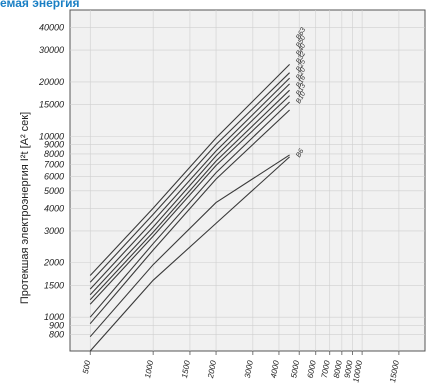 The width and height of the screenshot is (435, 391). Describe the element at coordinates (54, 164) in the screenshot. I see `y-tick-label: 7000` at that location.